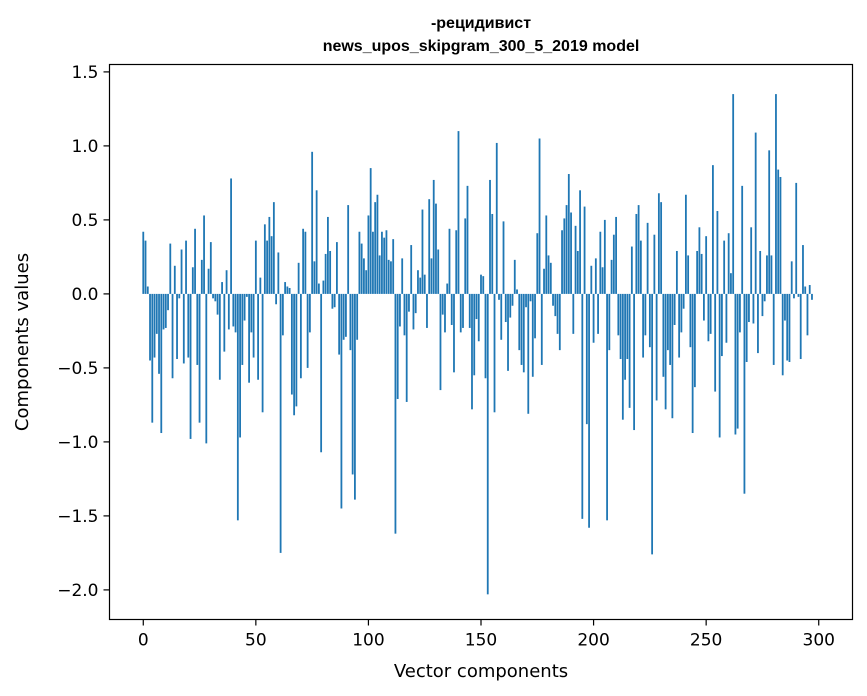 Image resolution: width=867 pixels, height=696 pixels. What do you see at coordinates (706, 641) in the screenshot?
I see `x-tick-label: 250` at bounding box center [706, 641].